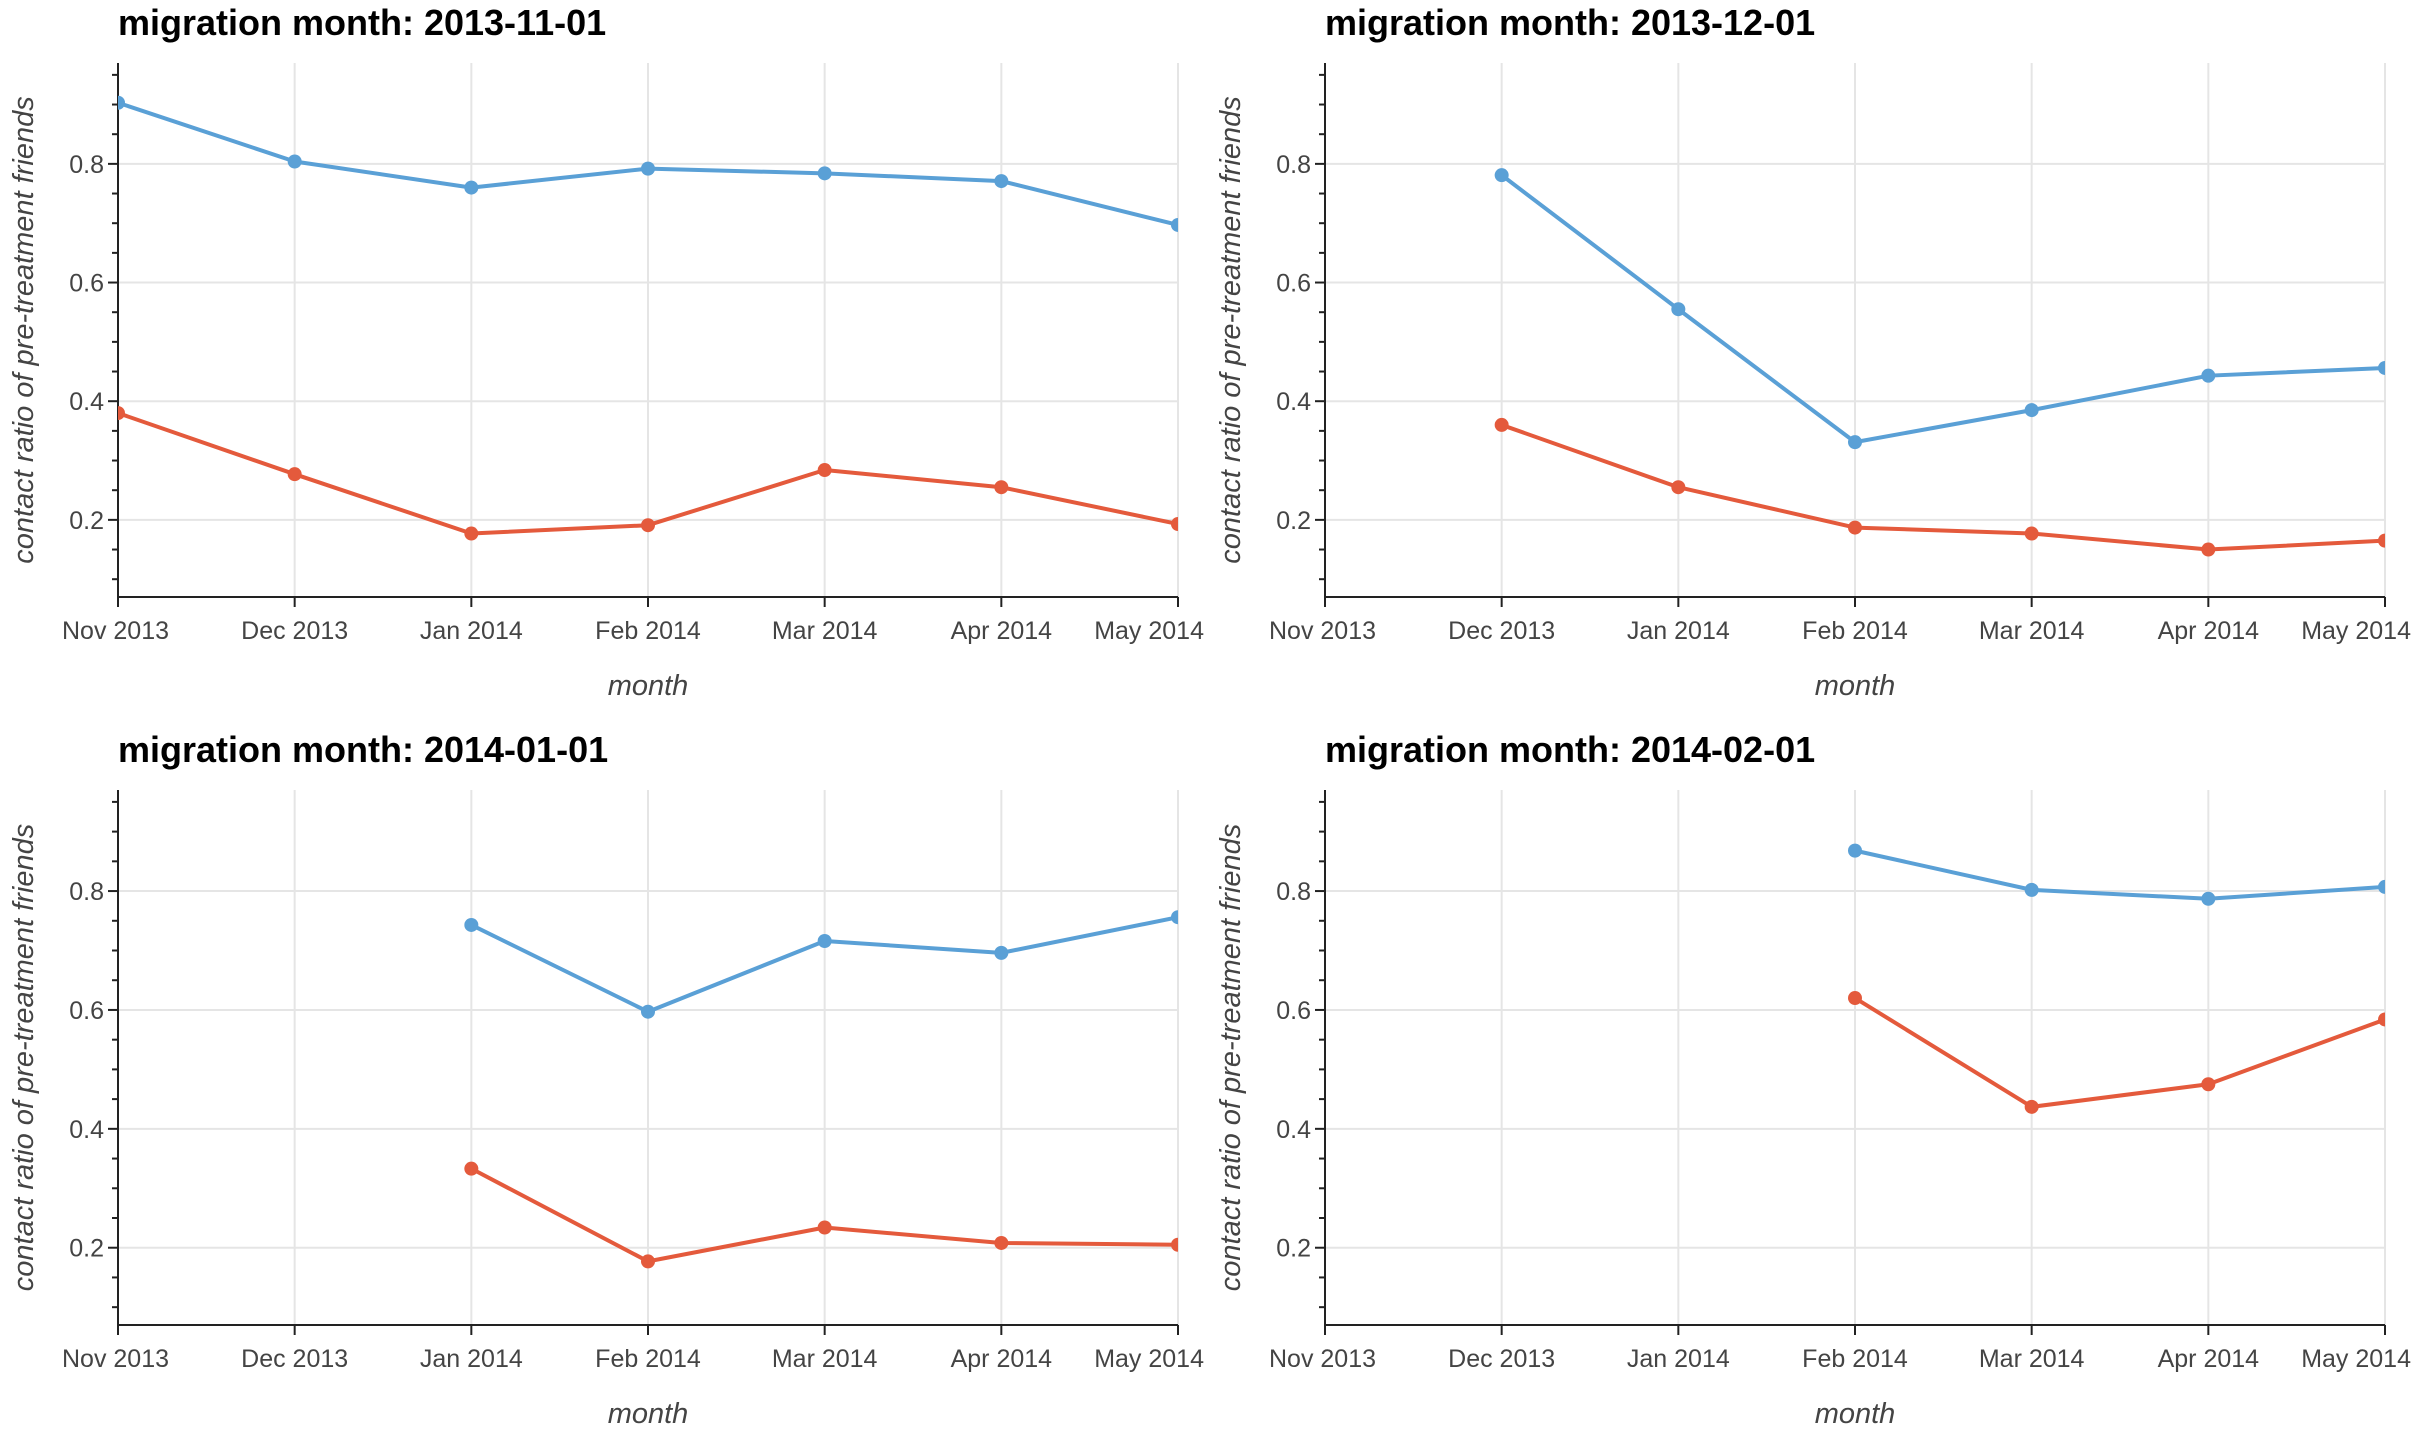  Describe the element at coordinates (1570, 749) in the screenshot. I see `panel-title: migration month: 2014-02-01` at that location.